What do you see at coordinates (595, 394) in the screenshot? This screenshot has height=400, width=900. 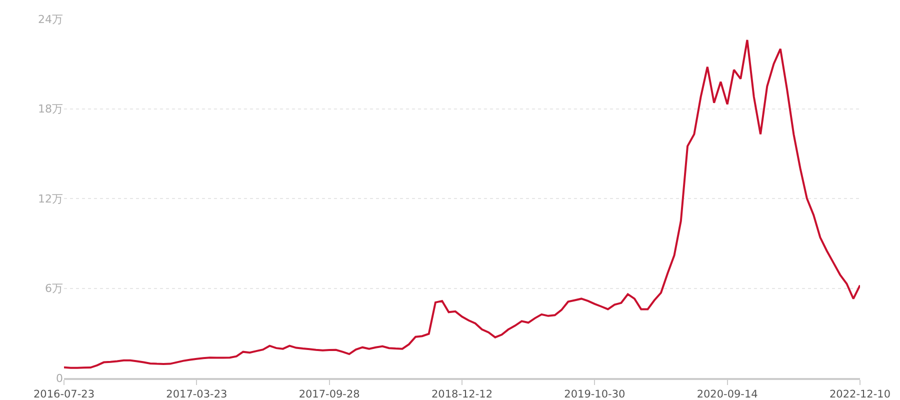 I see `x-tick-label: 2019-10-30` at bounding box center [595, 394].